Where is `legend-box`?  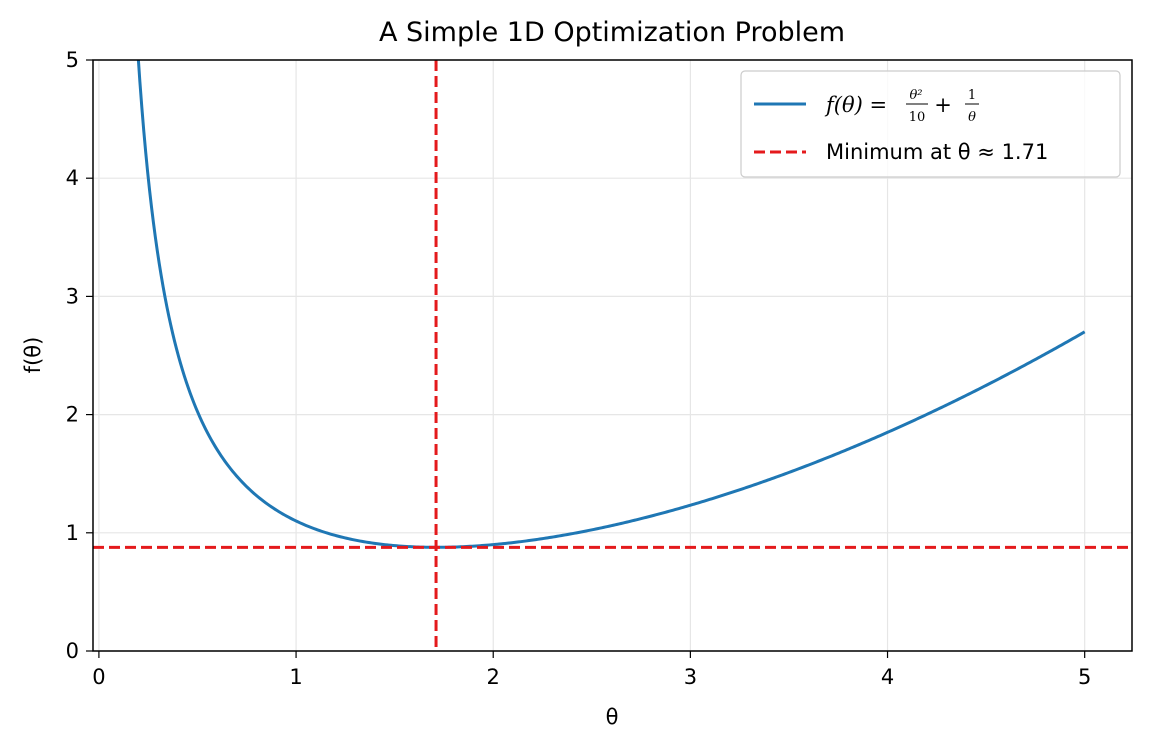 legend-box is located at coordinates (930, 124).